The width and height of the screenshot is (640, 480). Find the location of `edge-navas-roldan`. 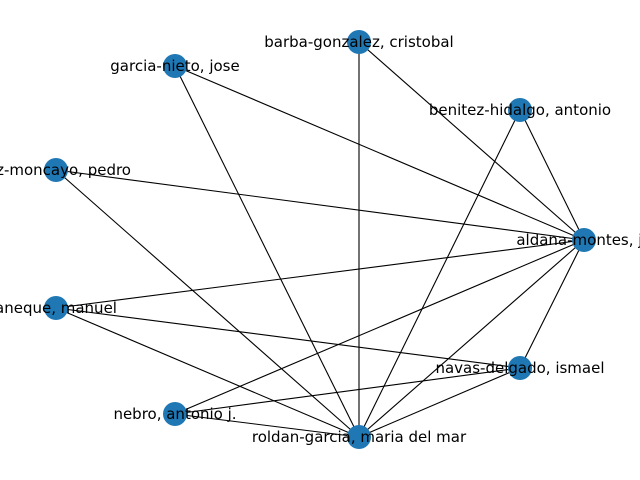

edge-navas-roldan is located at coordinates (439, 402).